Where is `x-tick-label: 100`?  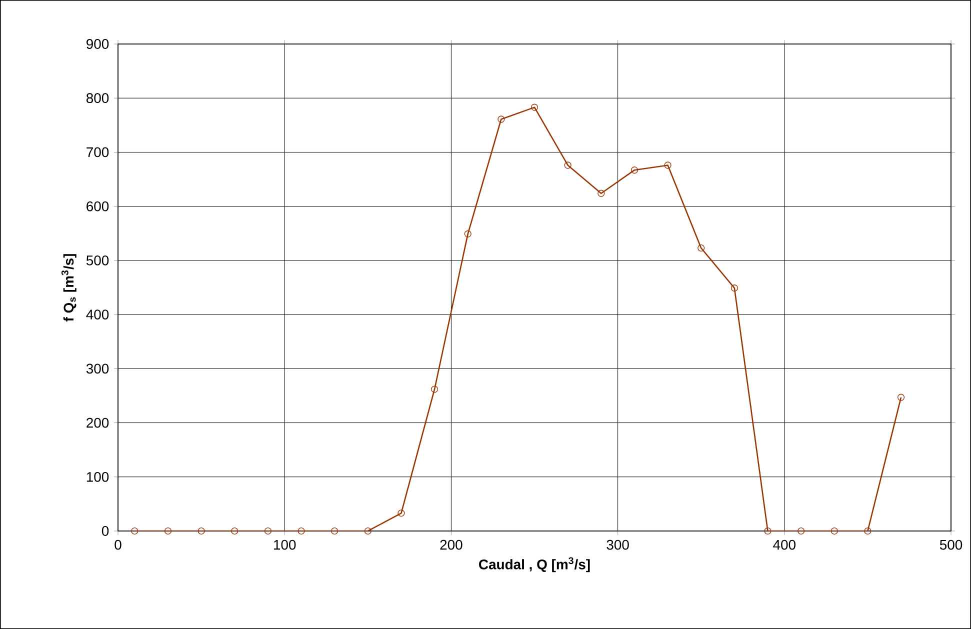 x-tick-label: 100 is located at coordinates (285, 545).